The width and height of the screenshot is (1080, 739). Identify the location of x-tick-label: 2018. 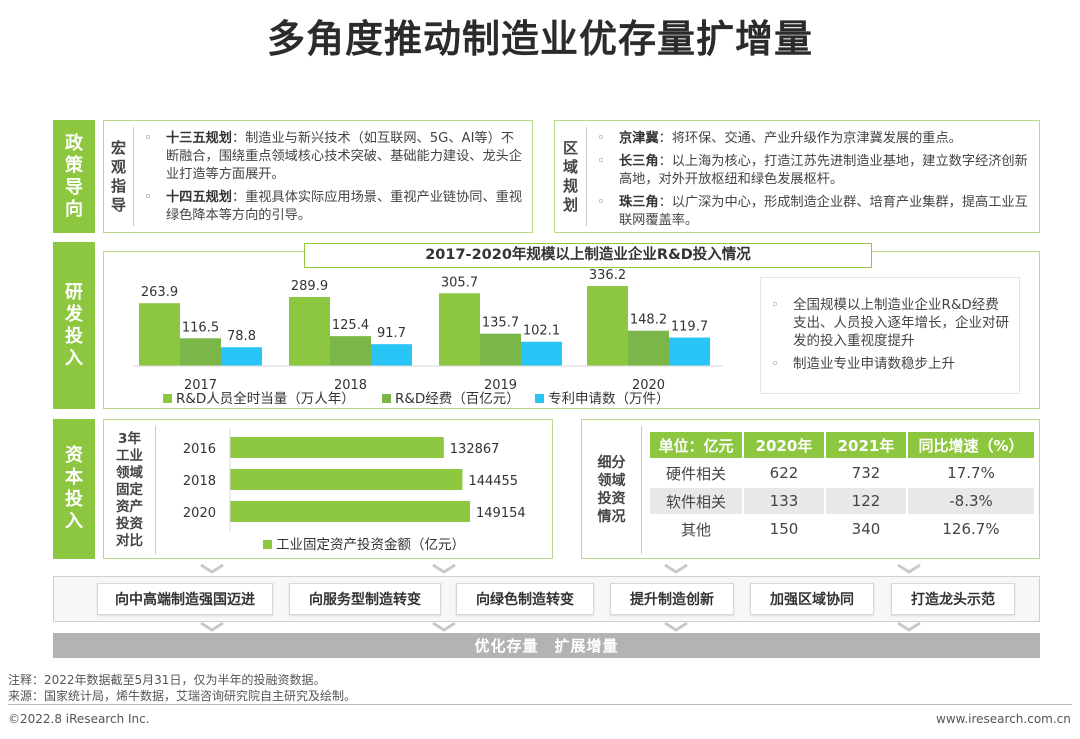
(350, 385).